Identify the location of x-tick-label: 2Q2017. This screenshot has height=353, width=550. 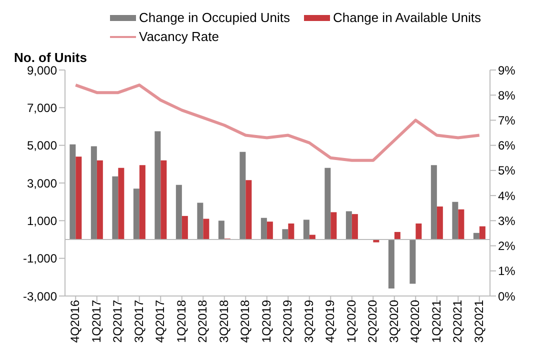
(117, 321).